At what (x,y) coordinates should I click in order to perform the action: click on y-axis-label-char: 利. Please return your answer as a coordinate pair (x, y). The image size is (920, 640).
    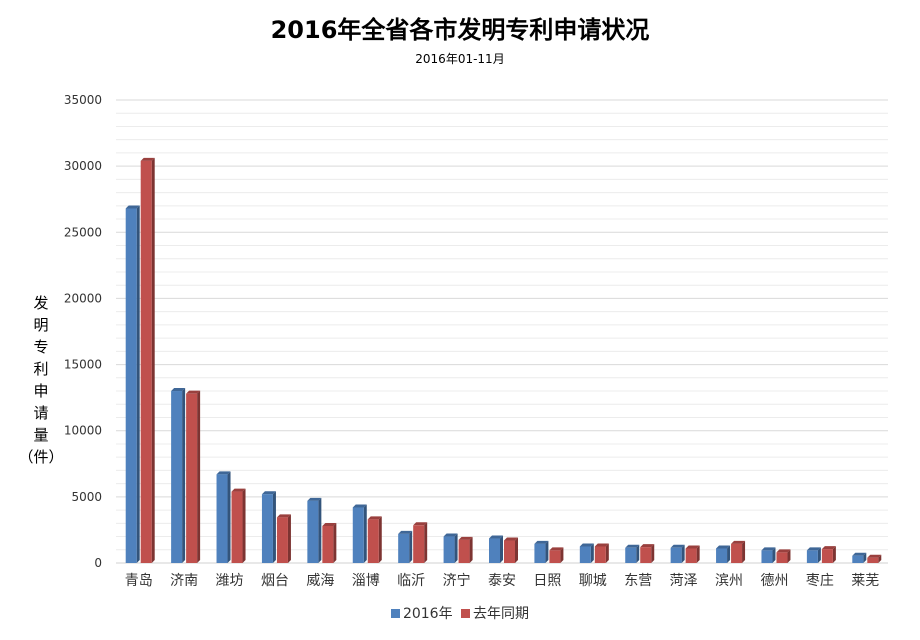
    Looking at the image, I should click on (41, 369).